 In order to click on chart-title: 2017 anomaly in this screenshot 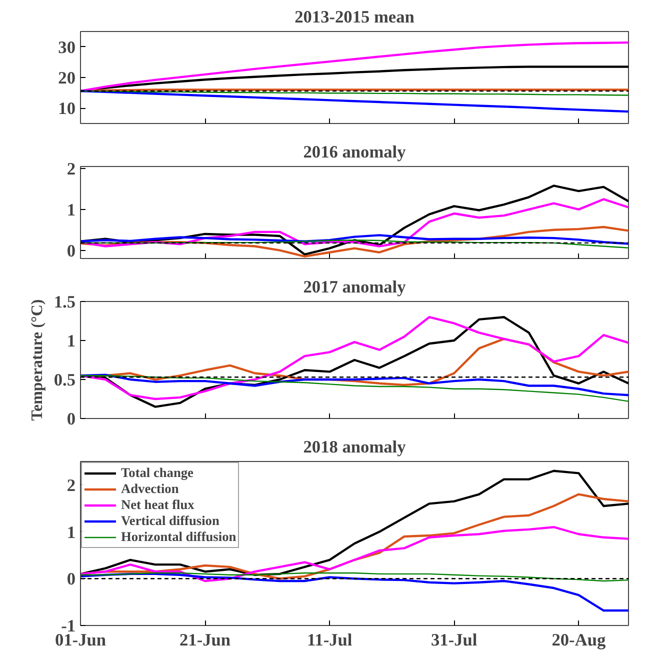, I will do `click(354, 287)`.